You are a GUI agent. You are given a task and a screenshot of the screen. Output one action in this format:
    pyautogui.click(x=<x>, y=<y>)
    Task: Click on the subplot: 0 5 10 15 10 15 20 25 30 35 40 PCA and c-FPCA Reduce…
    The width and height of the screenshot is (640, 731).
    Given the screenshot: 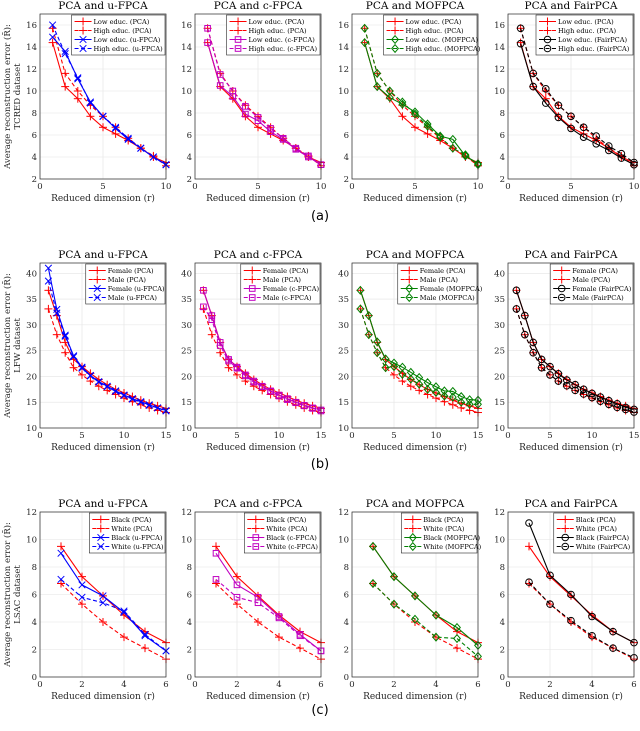 What is the action you would take?
    pyautogui.click(x=253, y=351)
    